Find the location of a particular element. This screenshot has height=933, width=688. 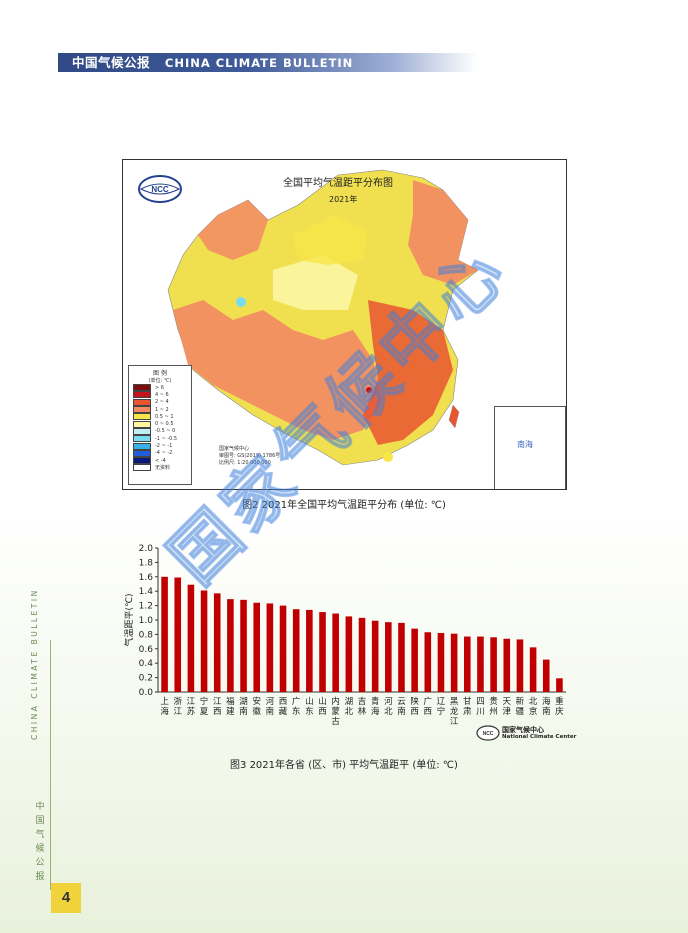

legend-item: < -4 is located at coordinates (160, 461).